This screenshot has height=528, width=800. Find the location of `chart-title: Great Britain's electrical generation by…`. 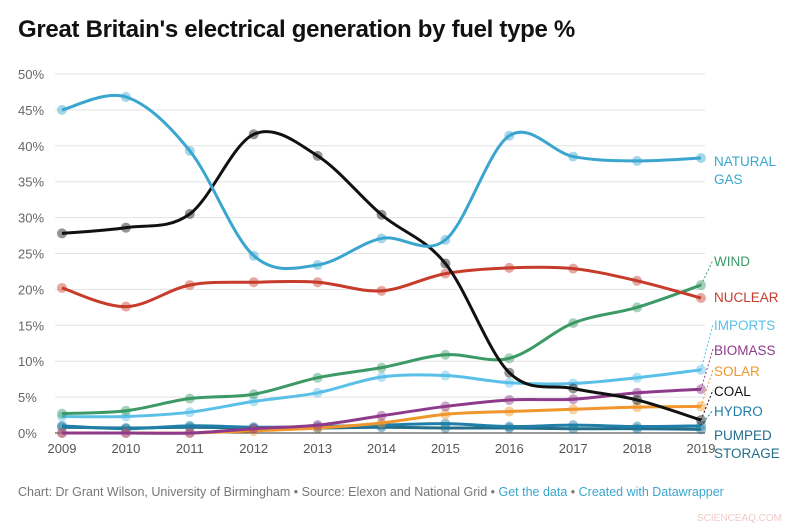

chart-title: Great Britain's electrical generation by… is located at coordinates (296, 29).